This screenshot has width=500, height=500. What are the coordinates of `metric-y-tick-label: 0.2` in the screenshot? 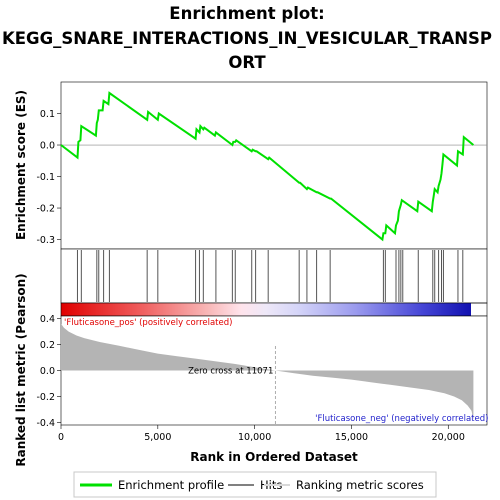 It's located at (47, 345).